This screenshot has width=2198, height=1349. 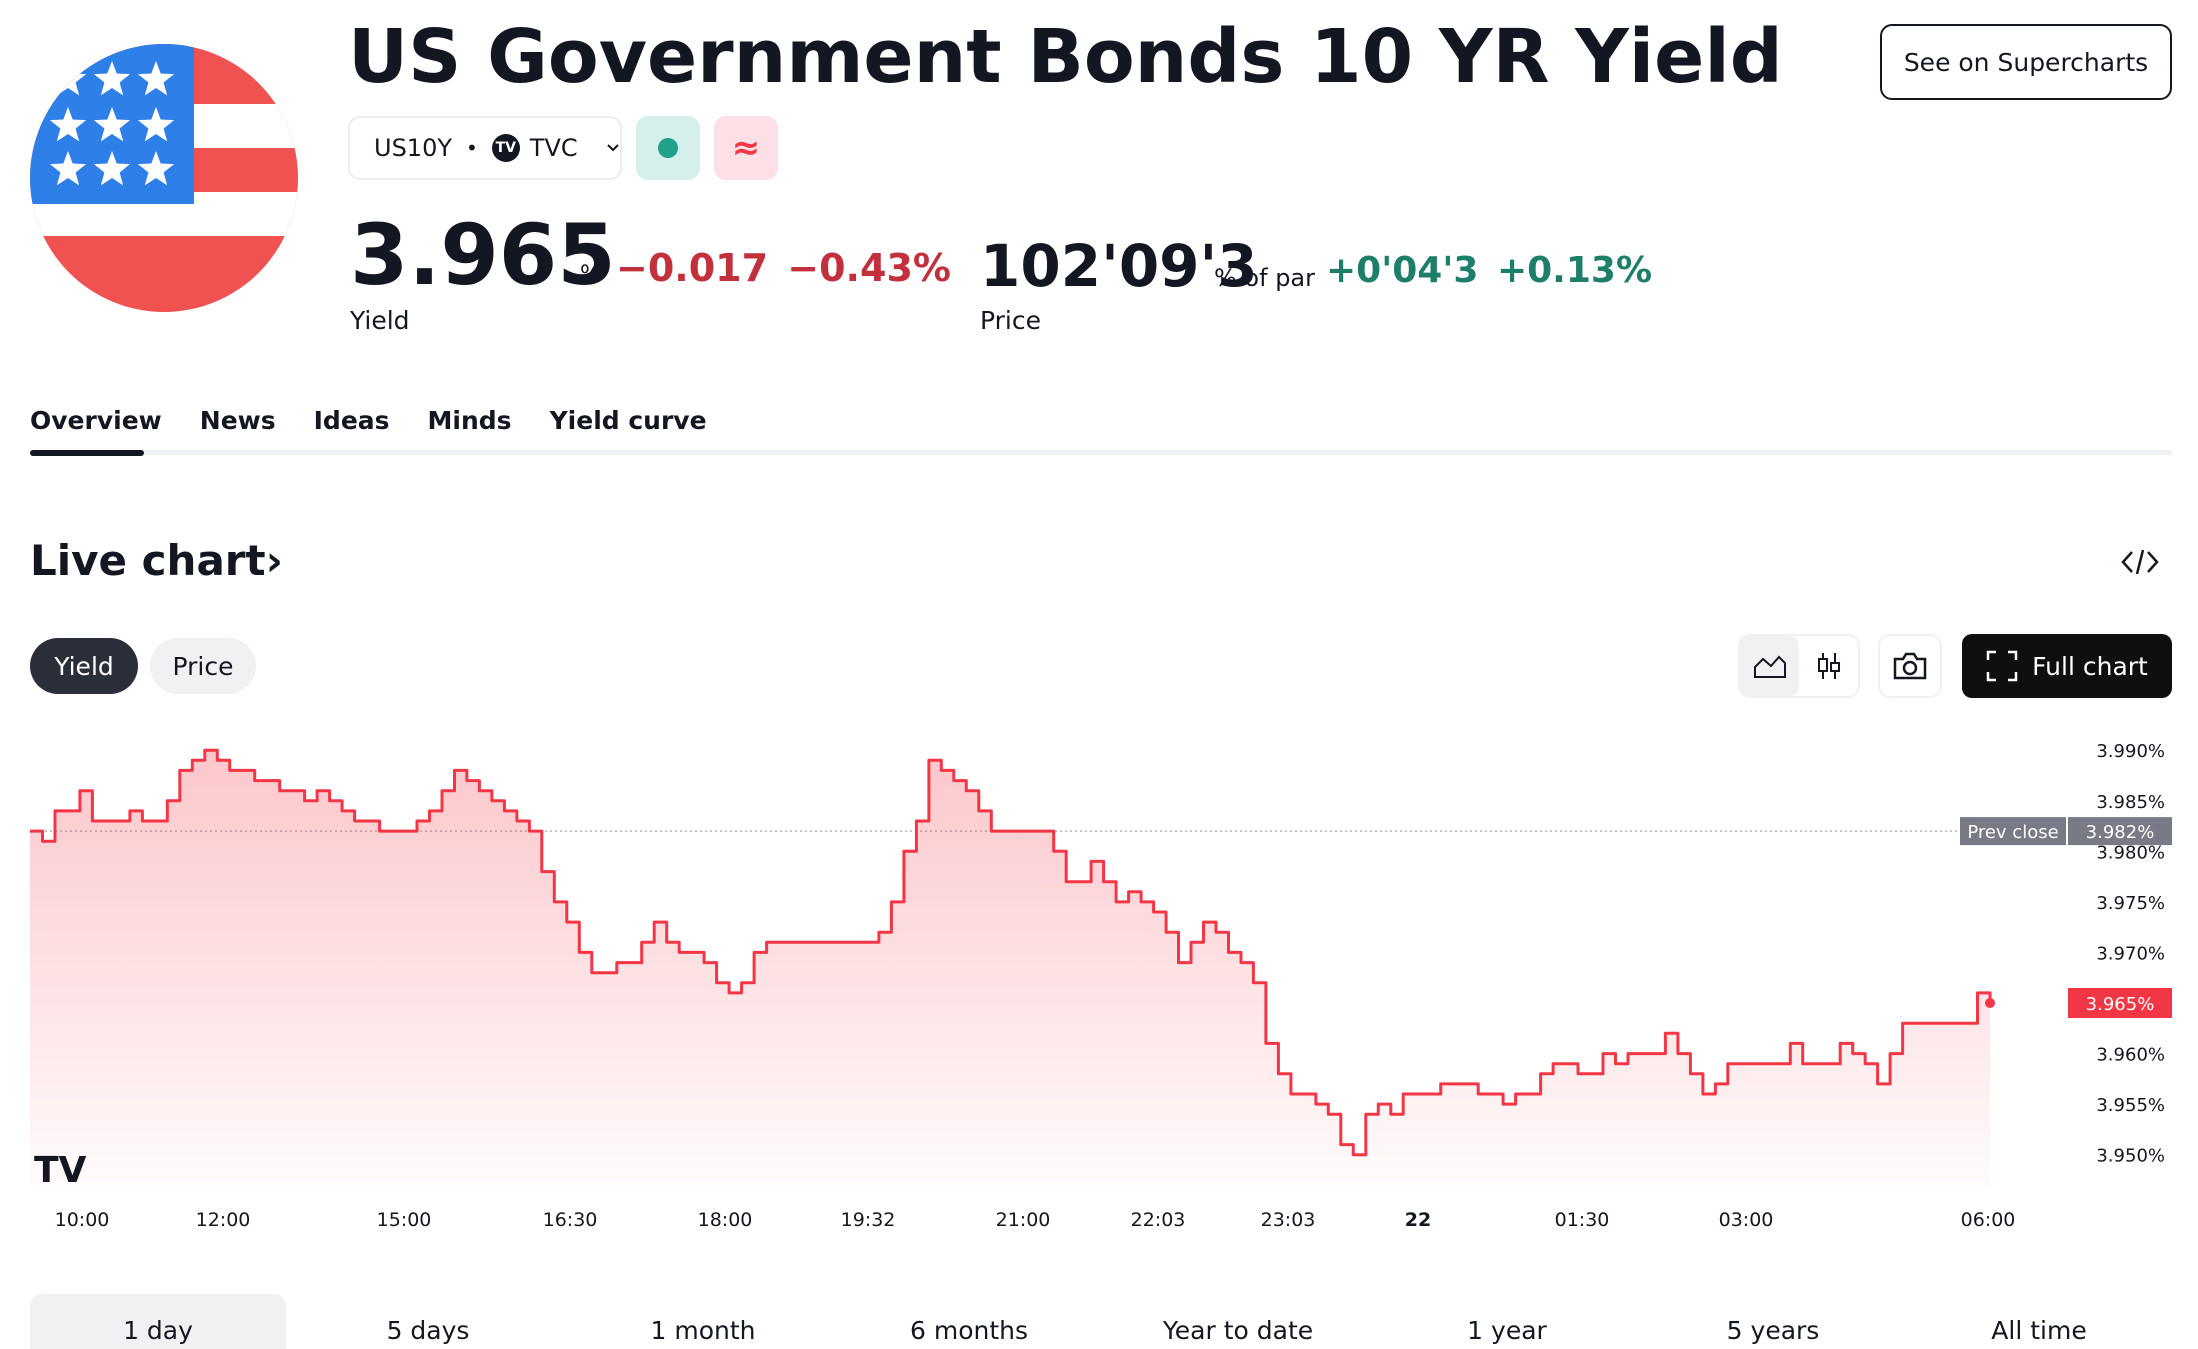 What do you see at coordinates (380, 320) in the screenshot?
I see `yield-label: Yield` at bounding box center [380, 320].